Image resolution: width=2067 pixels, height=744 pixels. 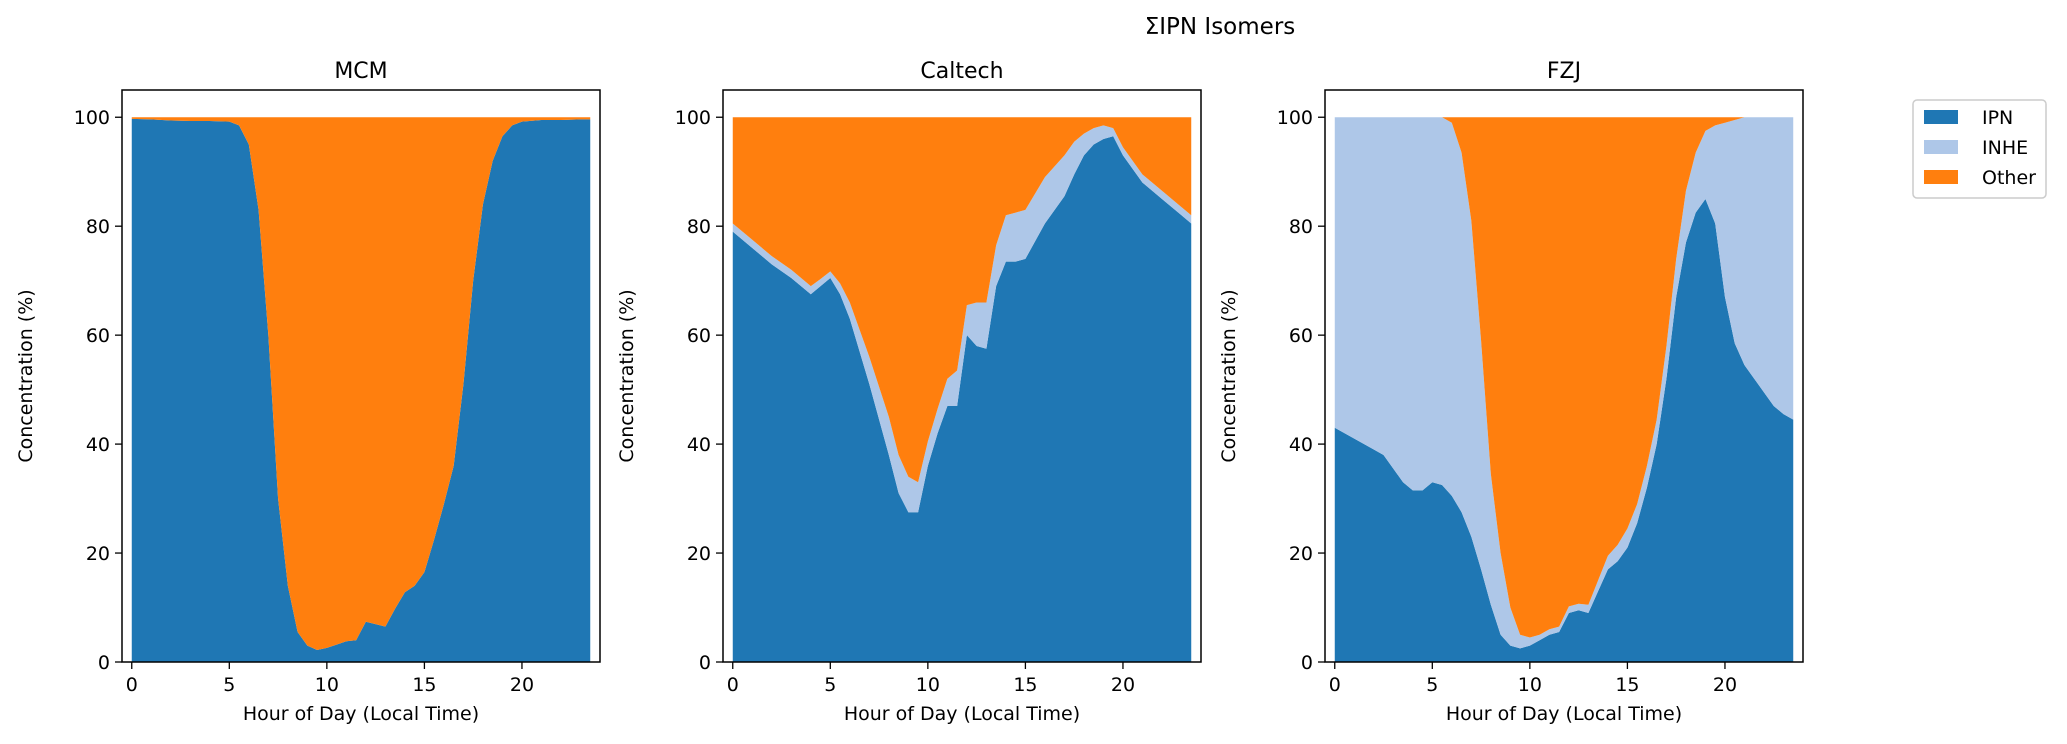 I want to click on panel-title: MCM, so click(x=360, y=71).